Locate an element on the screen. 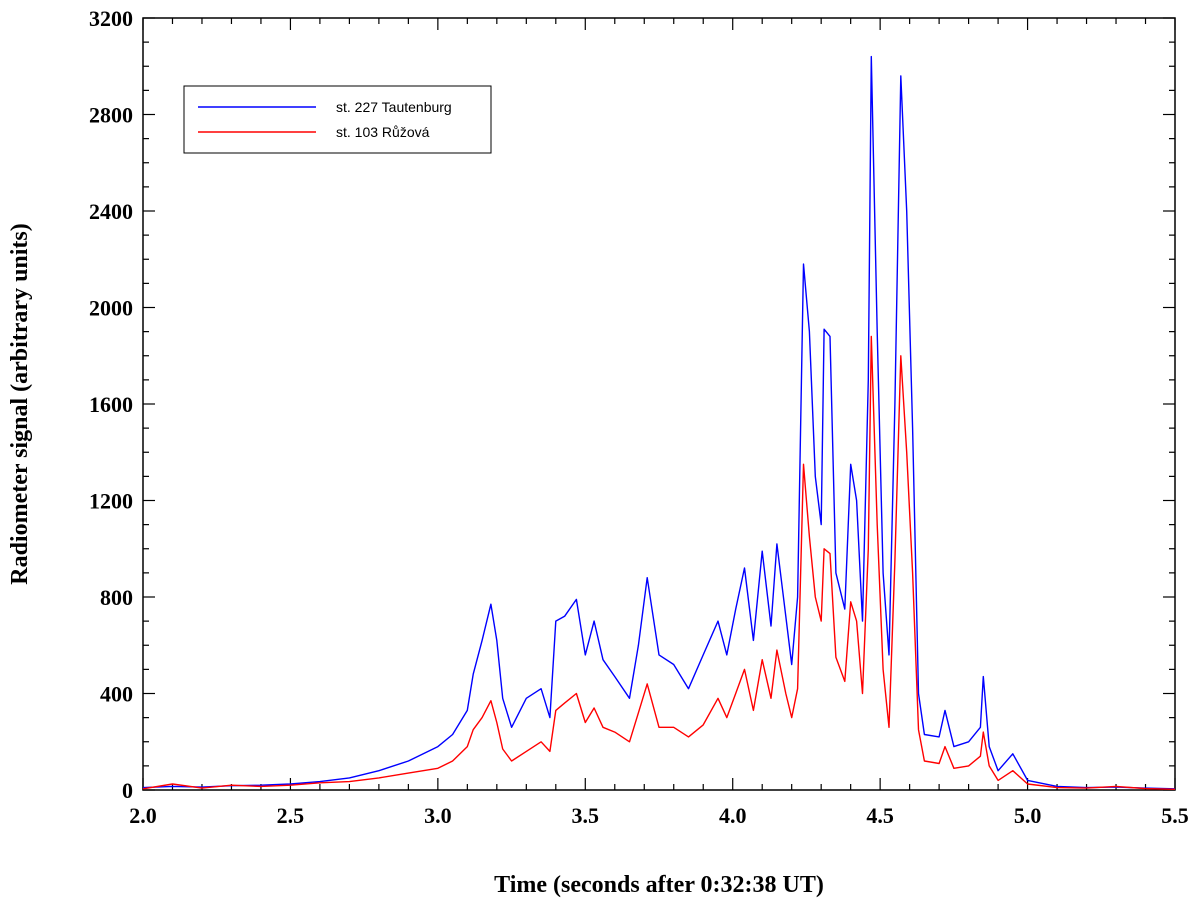  x-tick-label: 2.0 is located at coordinates (143, 815).